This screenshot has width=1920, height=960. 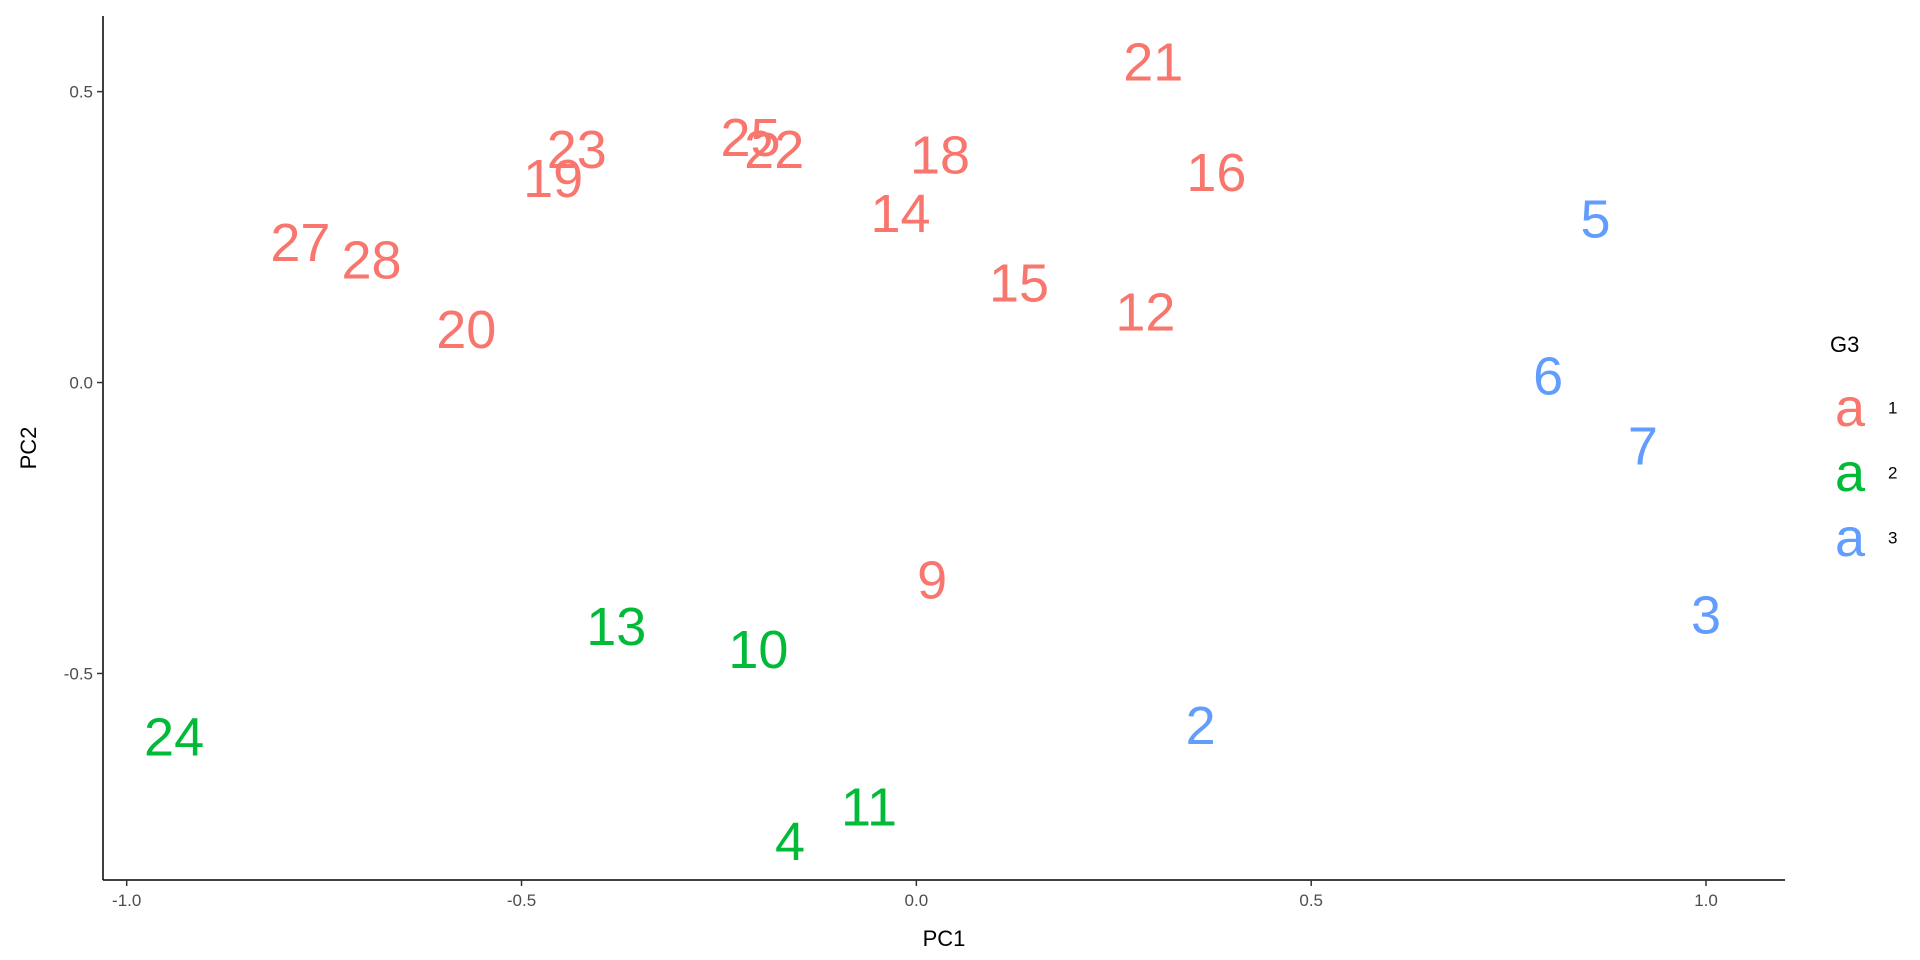 What do you see at coordinates (1311, 900) in the screenshot?
I see `x-tick-label: 0.5` at bounding box center [1311, 900].